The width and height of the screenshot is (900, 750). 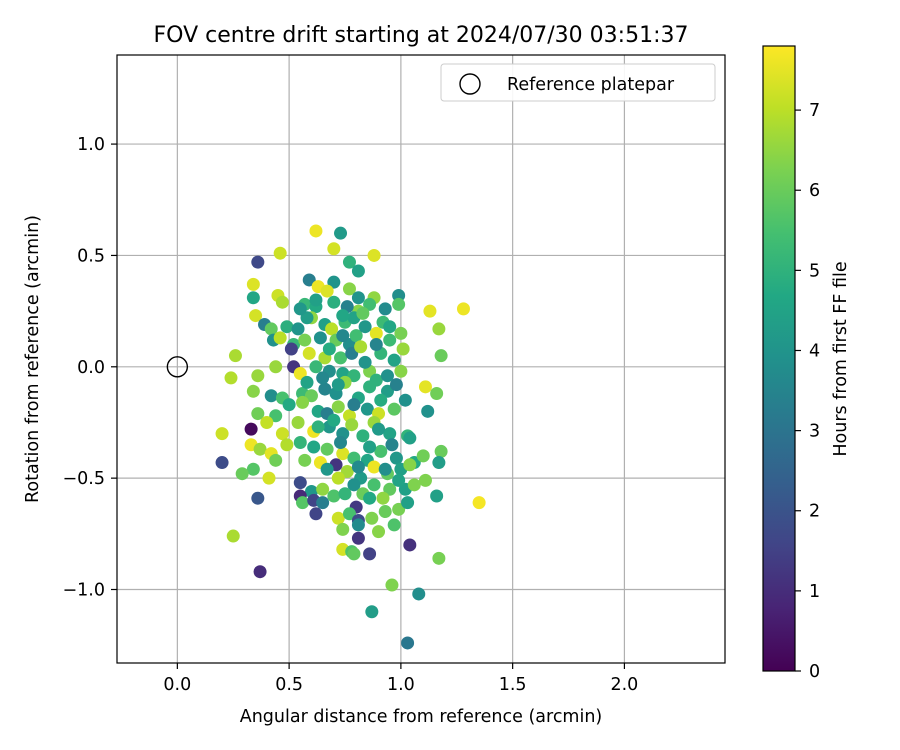 What do you see at coordinates (33, 359) in the screenshot?
I see `y-axis-label: Rotation from reference (arcmin)` at bounding box center [33, 359].